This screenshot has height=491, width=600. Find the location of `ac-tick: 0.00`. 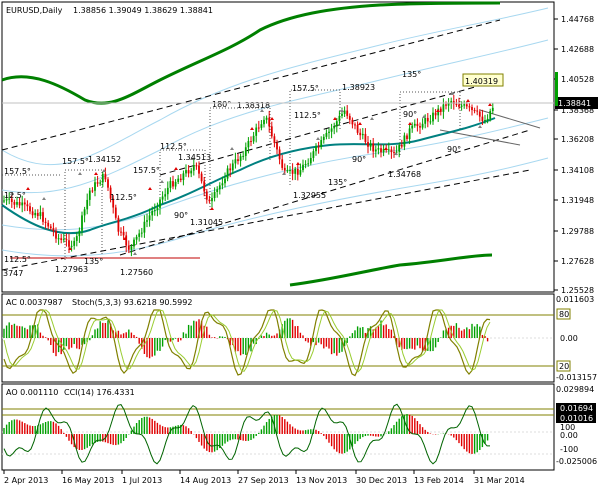

ac-tick: 0.00 is located at coordinates (569, 338).